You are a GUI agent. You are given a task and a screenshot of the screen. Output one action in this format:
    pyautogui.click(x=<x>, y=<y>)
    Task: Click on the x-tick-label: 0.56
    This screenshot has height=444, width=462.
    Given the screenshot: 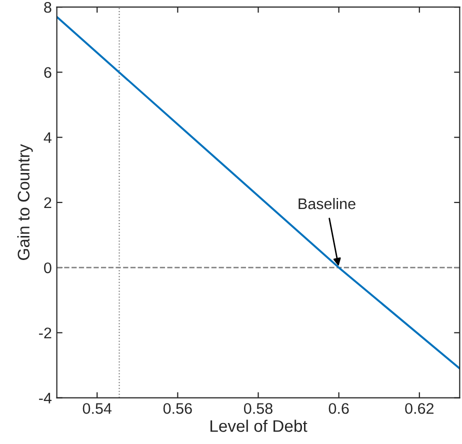 What is the action you would take?
    pyautogui.click(x=177, y=408)
    